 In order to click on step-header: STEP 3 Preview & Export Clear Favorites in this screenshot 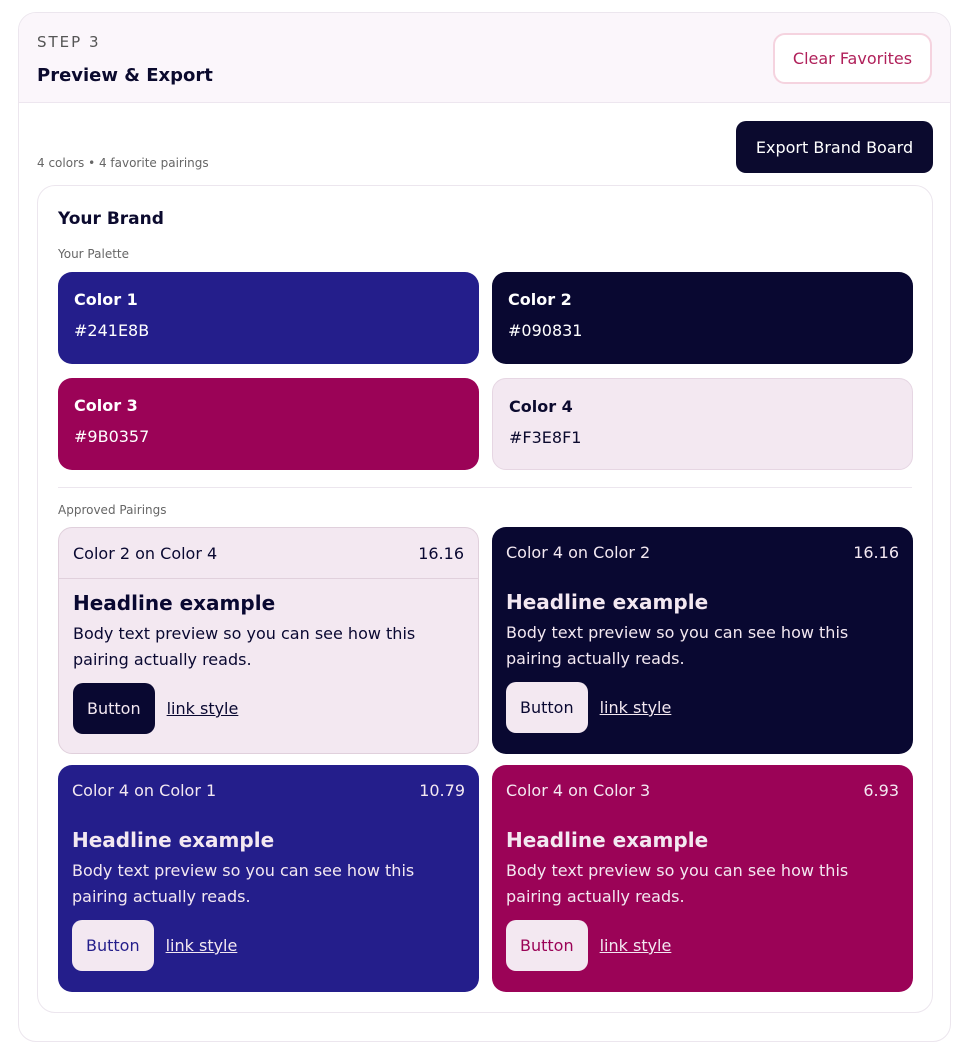, I will do `click(484, 58)`.